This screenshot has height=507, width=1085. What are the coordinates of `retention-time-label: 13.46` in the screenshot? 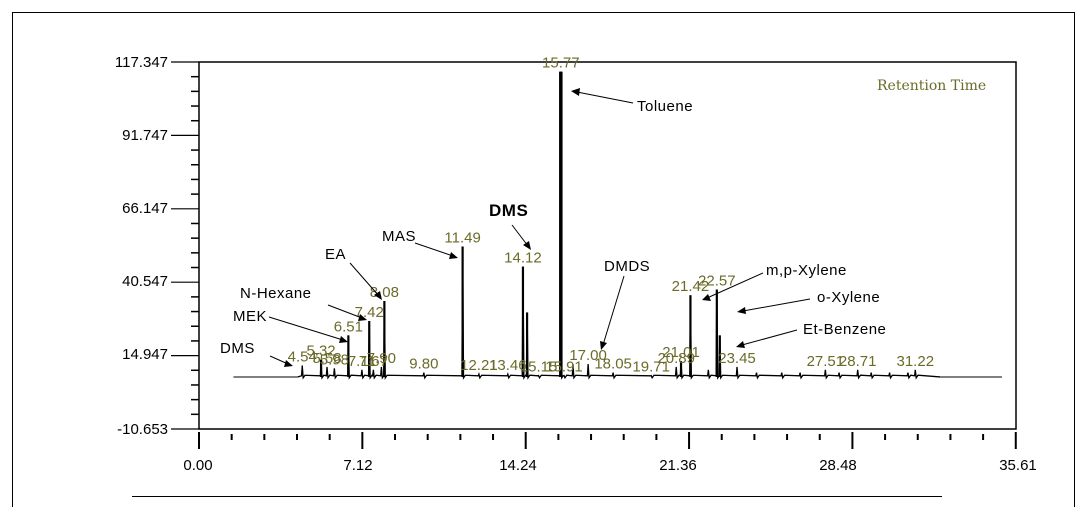 It's located at (508, 365).